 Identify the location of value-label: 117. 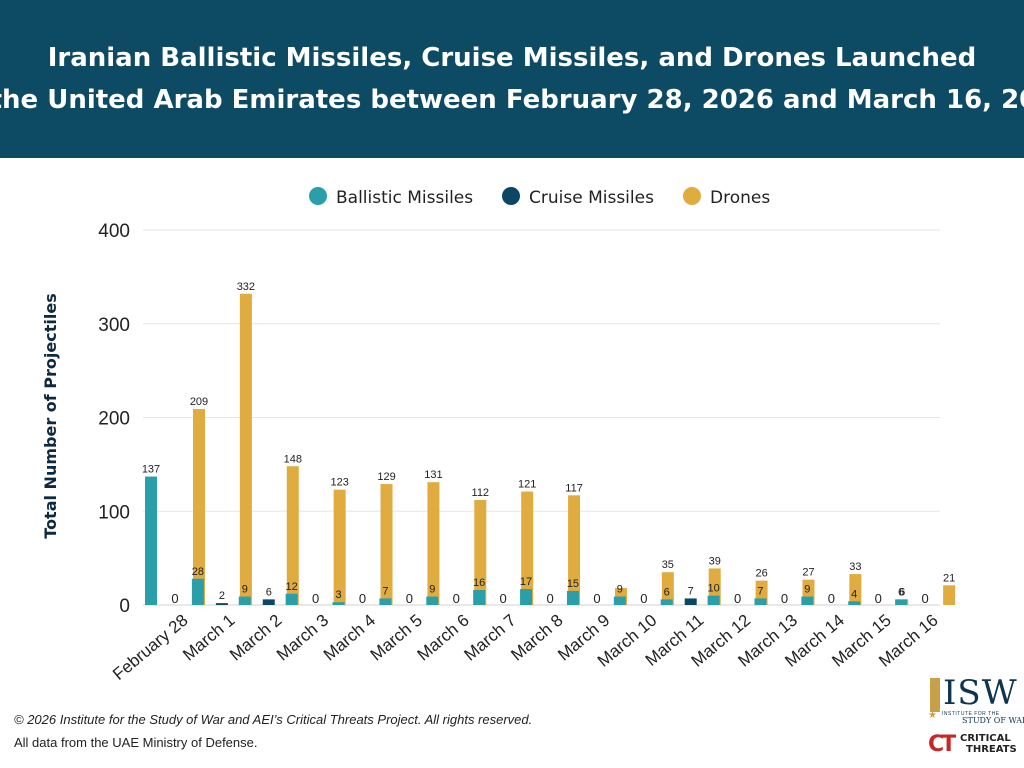
(574, 488).